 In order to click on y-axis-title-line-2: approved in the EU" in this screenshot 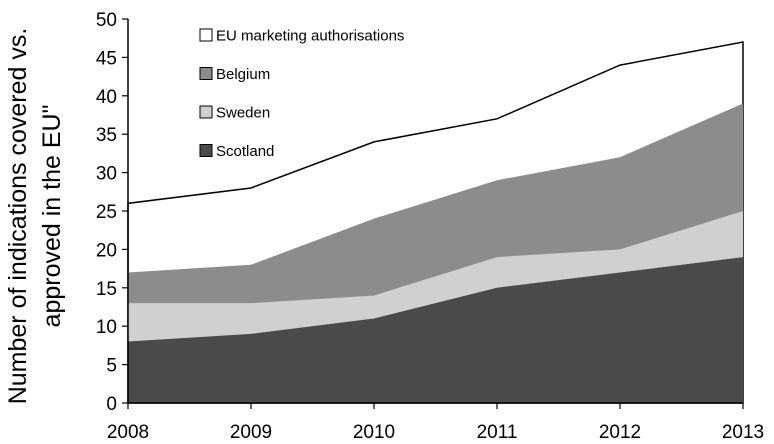, I will do `click(52, 216)`.